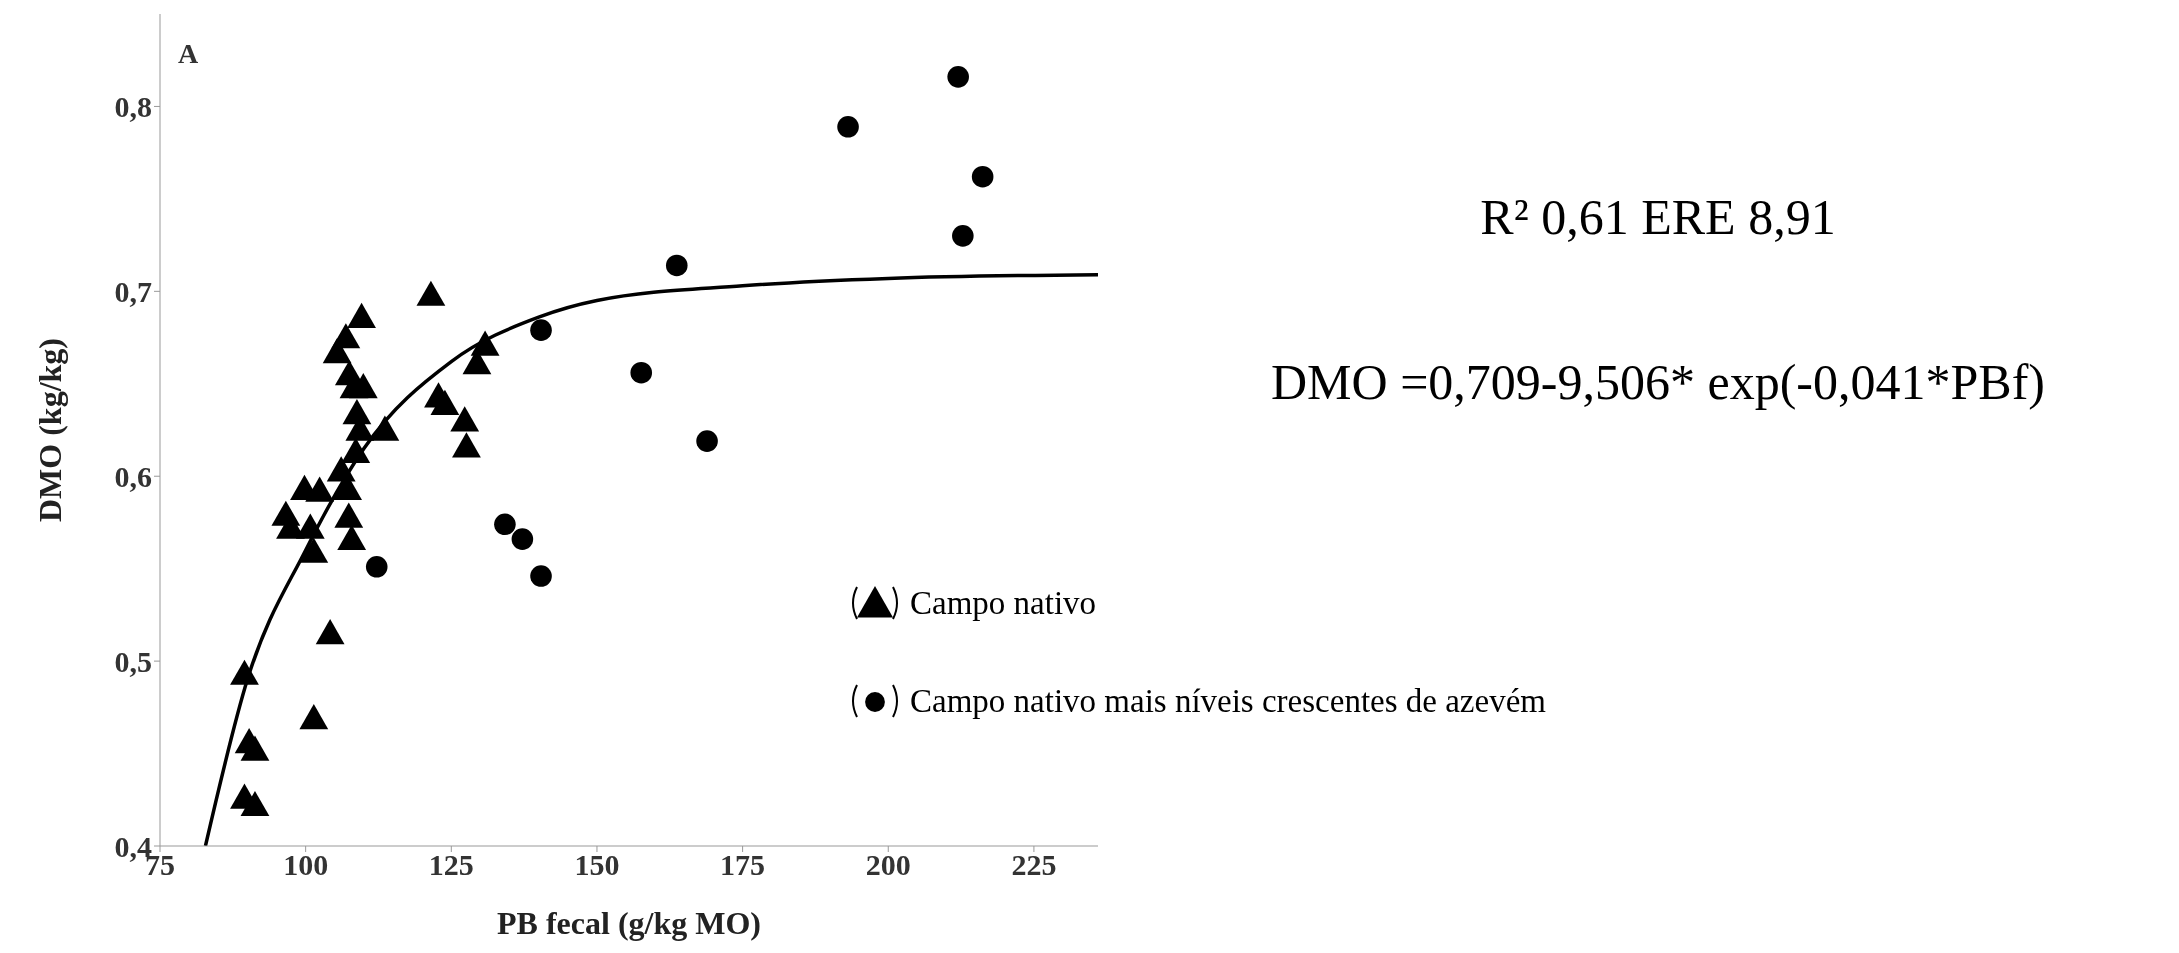 This screenshot has width=2179, height=953. Describe the element at coordinates (451, 865) in the screenshot. I see `x-tick-label: 125` at that location.